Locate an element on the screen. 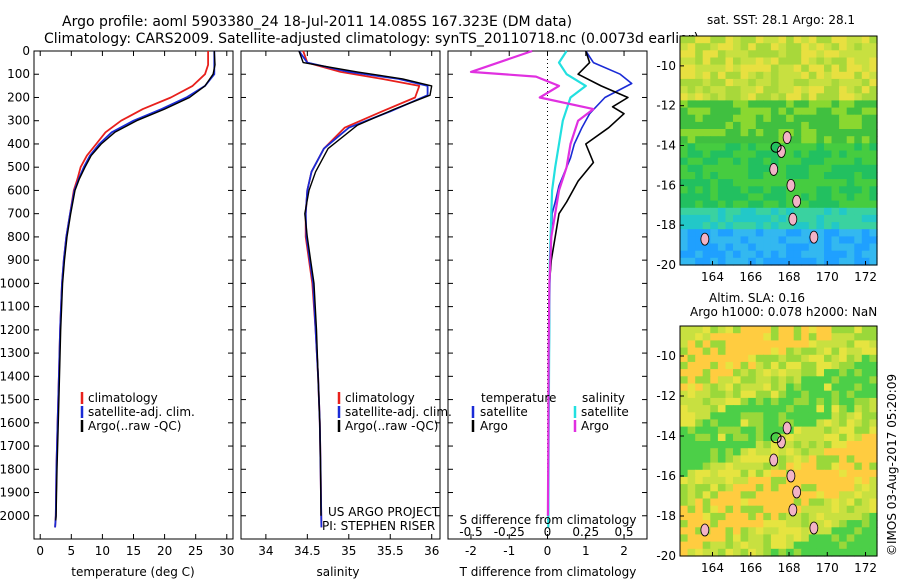 Image resolution: width=900 pixels, height=580 pixels. map-y-tick-label: -18 is located at coordinates (666, 516).